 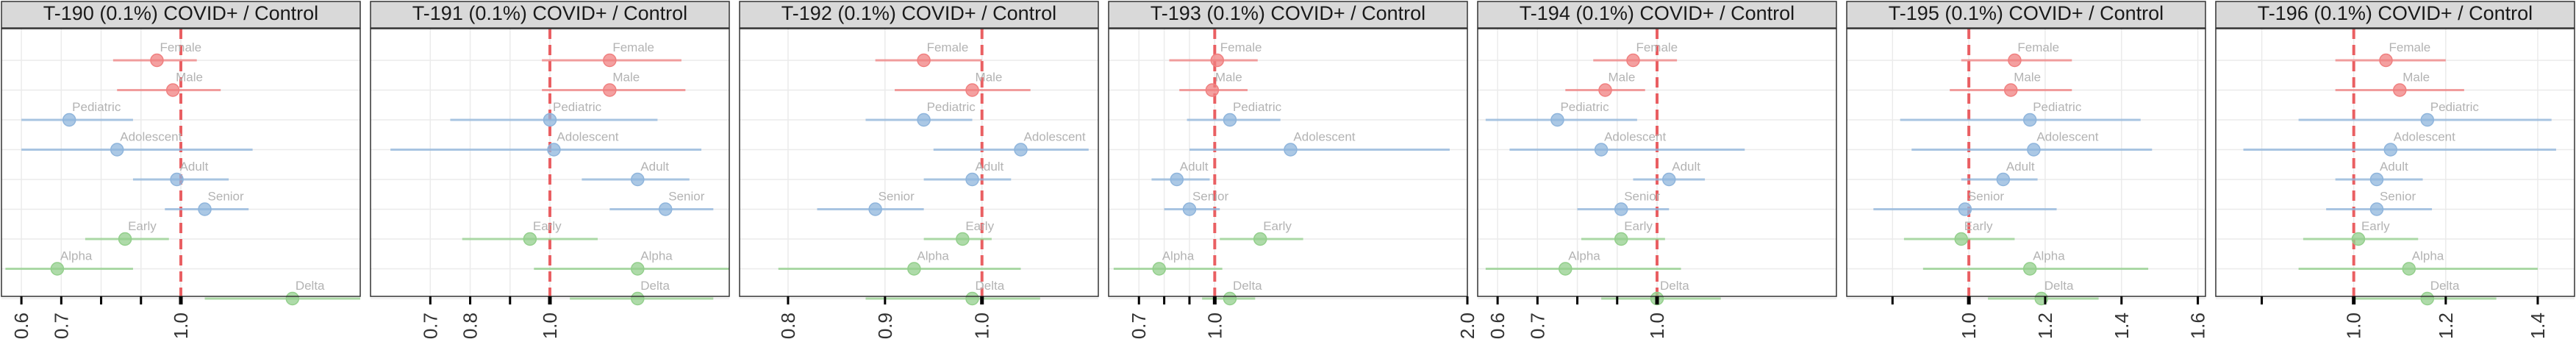 I want to click on axis-tick-label: 0.9, so click(x=885, y=326).